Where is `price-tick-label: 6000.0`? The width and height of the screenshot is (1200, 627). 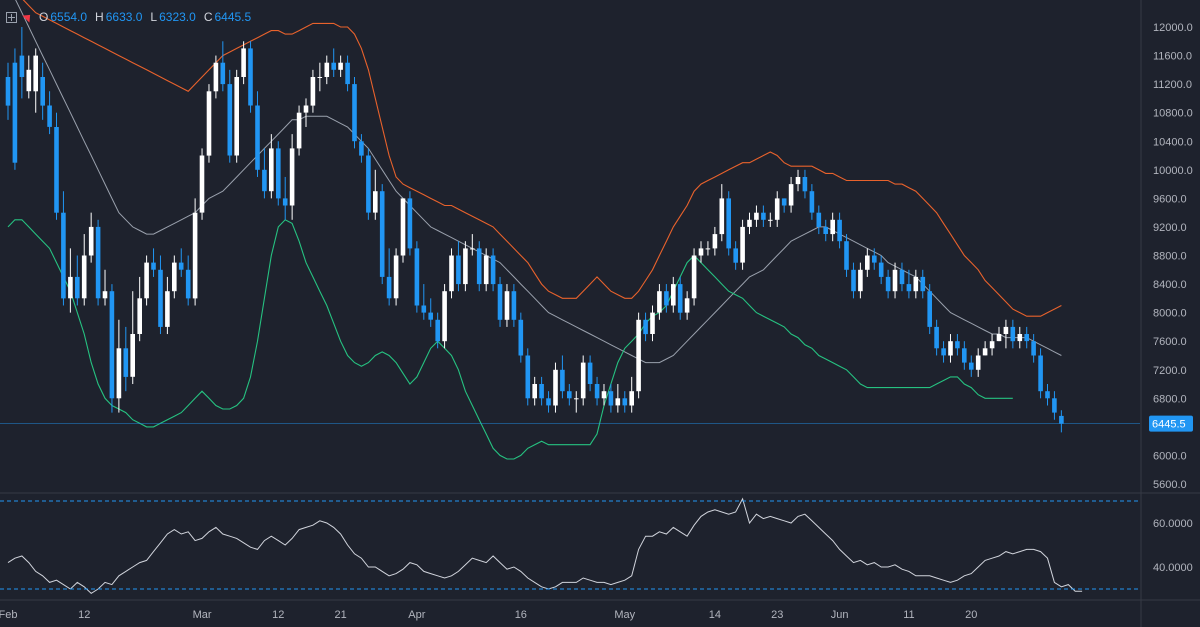
price-tick-label: 6000.0 is located at coordinates (1170, 456).